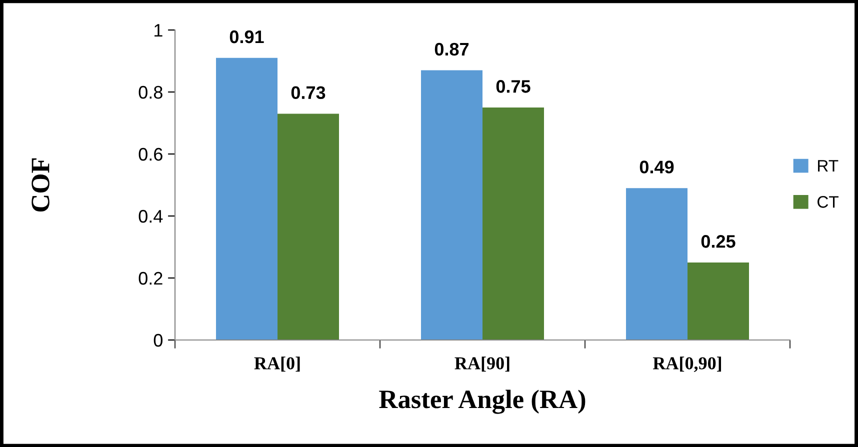 The image size is (858, 447). I want to click on data-label: 0.91, so click(247, 37).